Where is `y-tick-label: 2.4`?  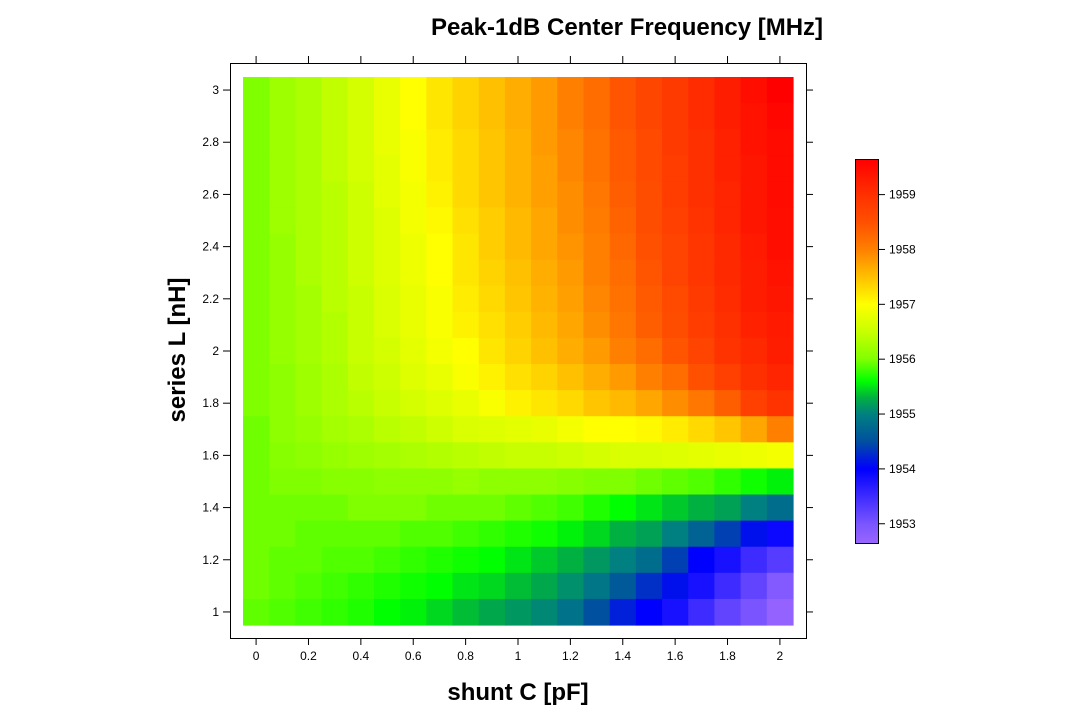
y-tick-label: 2.4 is located at coordinates (210, 247).